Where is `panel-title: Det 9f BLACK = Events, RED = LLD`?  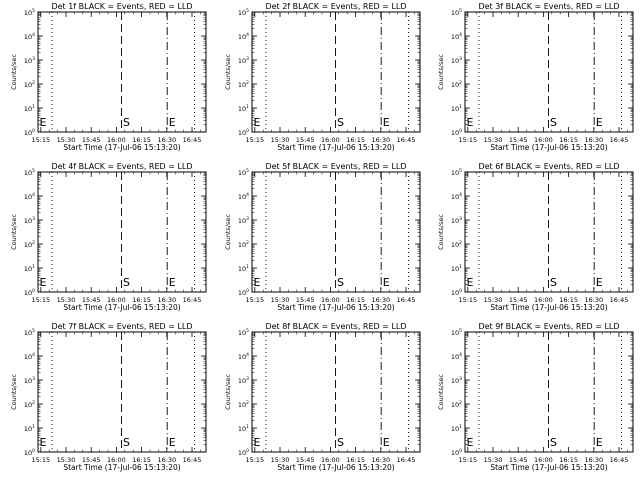
panel-title: Det 9f BLACK = Events, RED = LLD is located at coordinates (548, 326).